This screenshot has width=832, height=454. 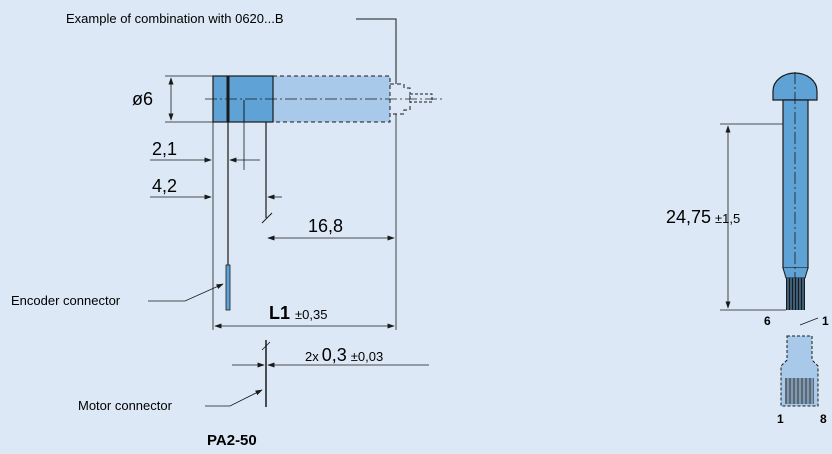 What do you see at coordinates (780, 419) in the screenshot?
I see `pin-number-bottom-left: 1` at bounding box center [780, 419].